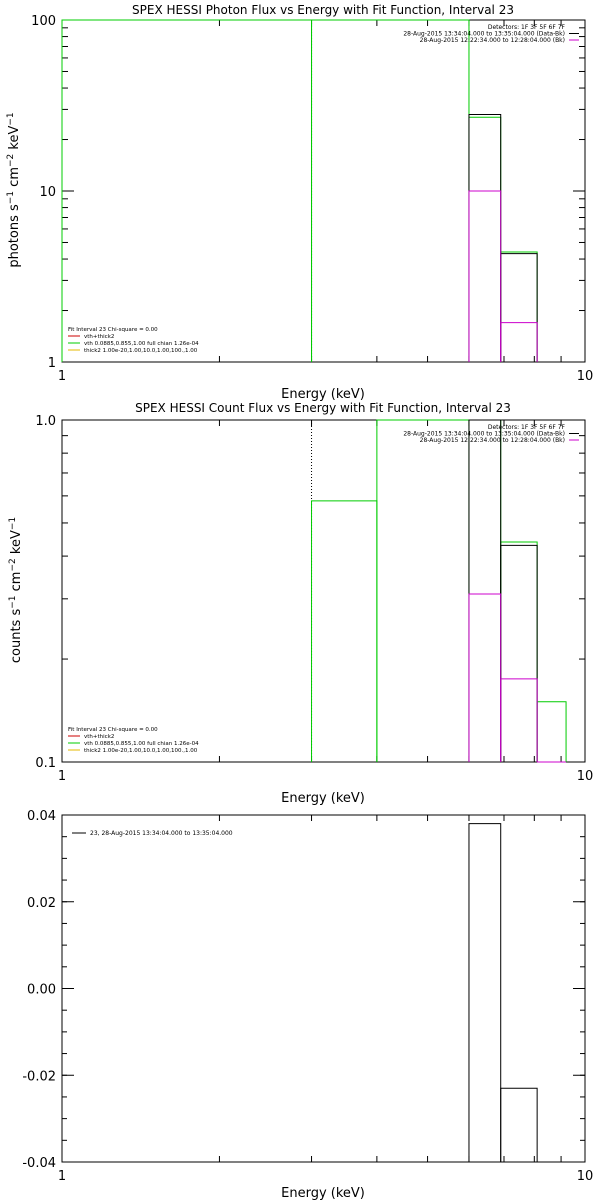 The image size is (600, 1200). What do you see at coordinates (323, 1193) in the screenshot?
I see `panel-residuals-xlabel: Energy (keV)` at bounding box center [323, 1193].